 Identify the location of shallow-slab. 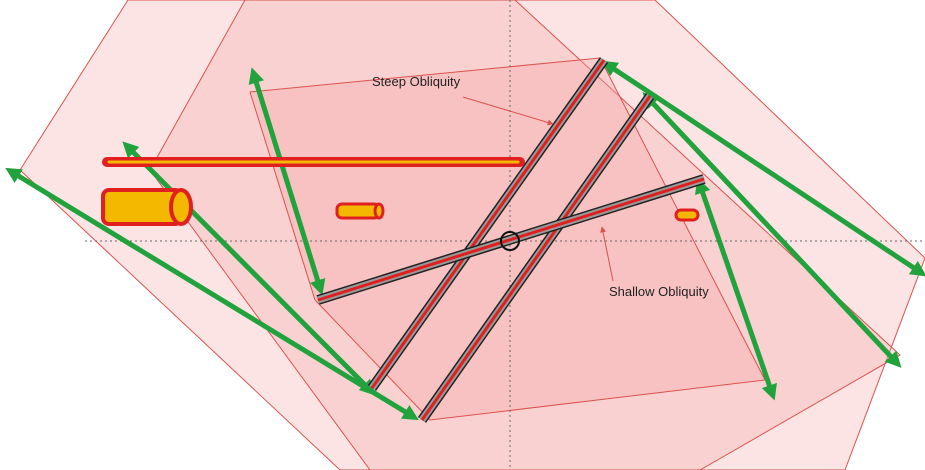
(511, 239).